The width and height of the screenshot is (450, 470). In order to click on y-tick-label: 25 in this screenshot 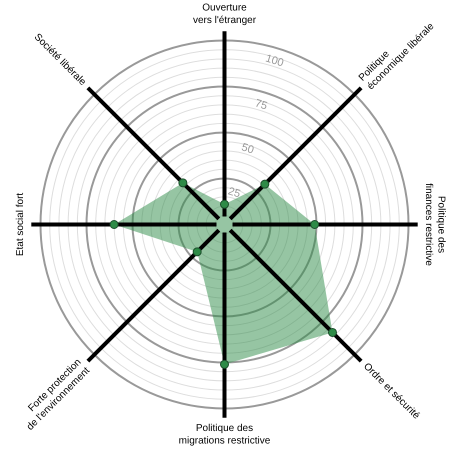, I will do `click(234, 192)`.